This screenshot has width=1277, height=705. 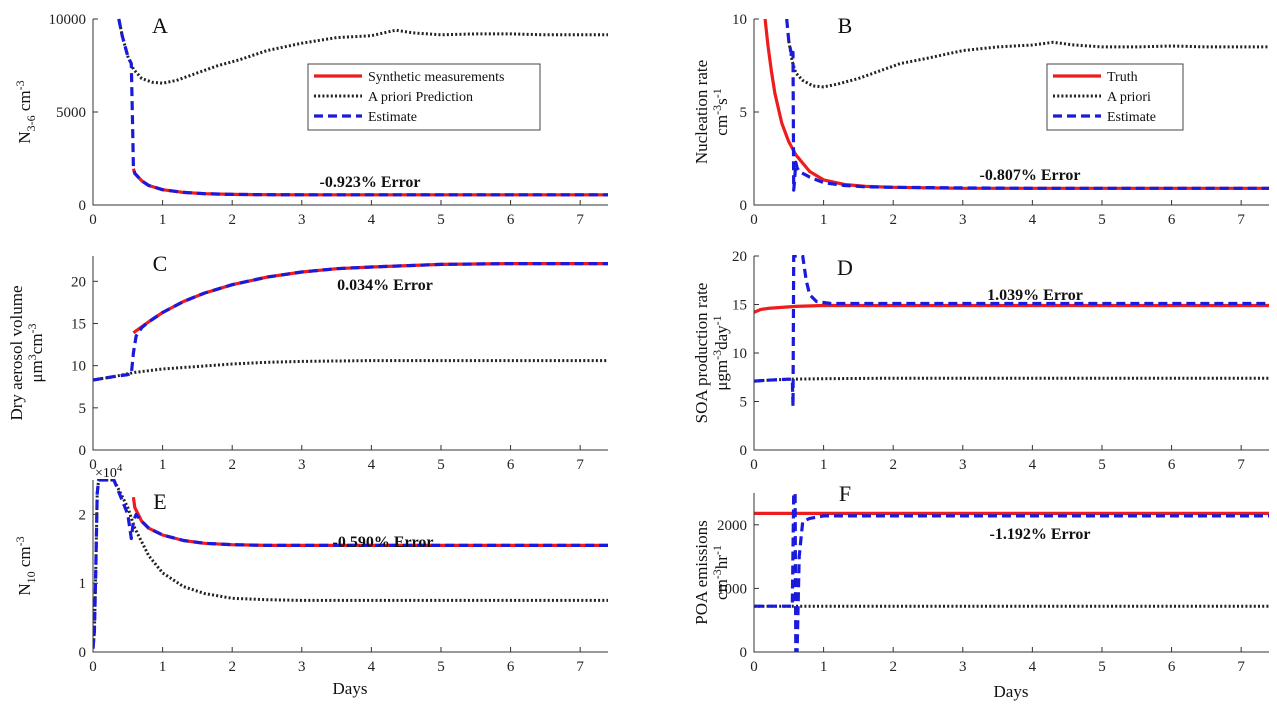 I want to click on error-annotation: -0.590% Error, so click(x=382, y=542).